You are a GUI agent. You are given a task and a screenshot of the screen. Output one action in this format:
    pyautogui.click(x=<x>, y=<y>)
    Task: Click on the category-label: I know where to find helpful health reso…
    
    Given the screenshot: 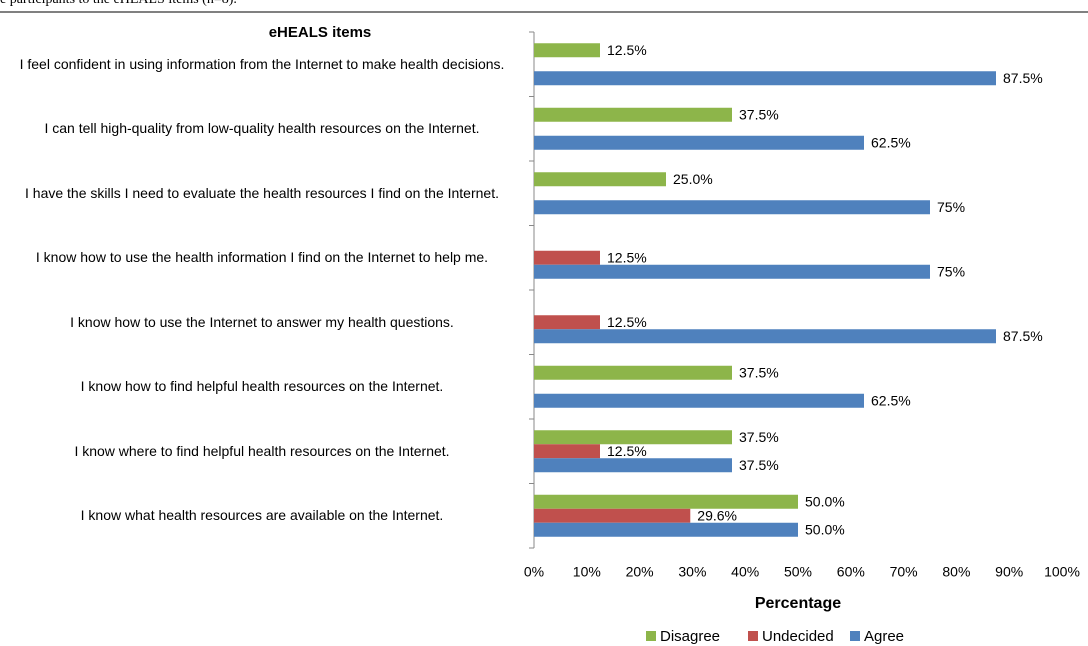 What is the action you would take?
    pyautogui.click(x=262, y=450)
    